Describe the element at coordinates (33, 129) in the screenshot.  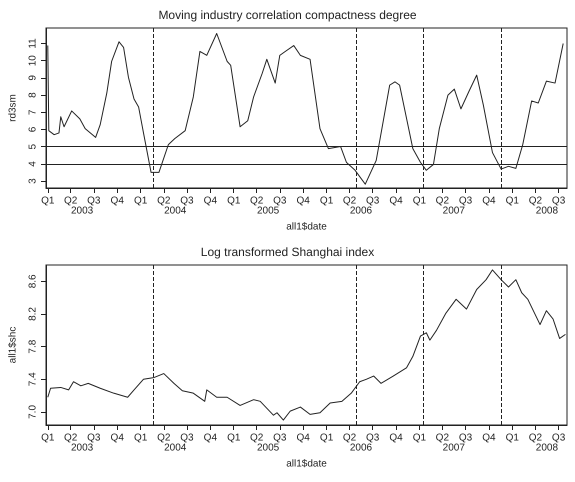
I see `y-tick-label: 6` at that location.